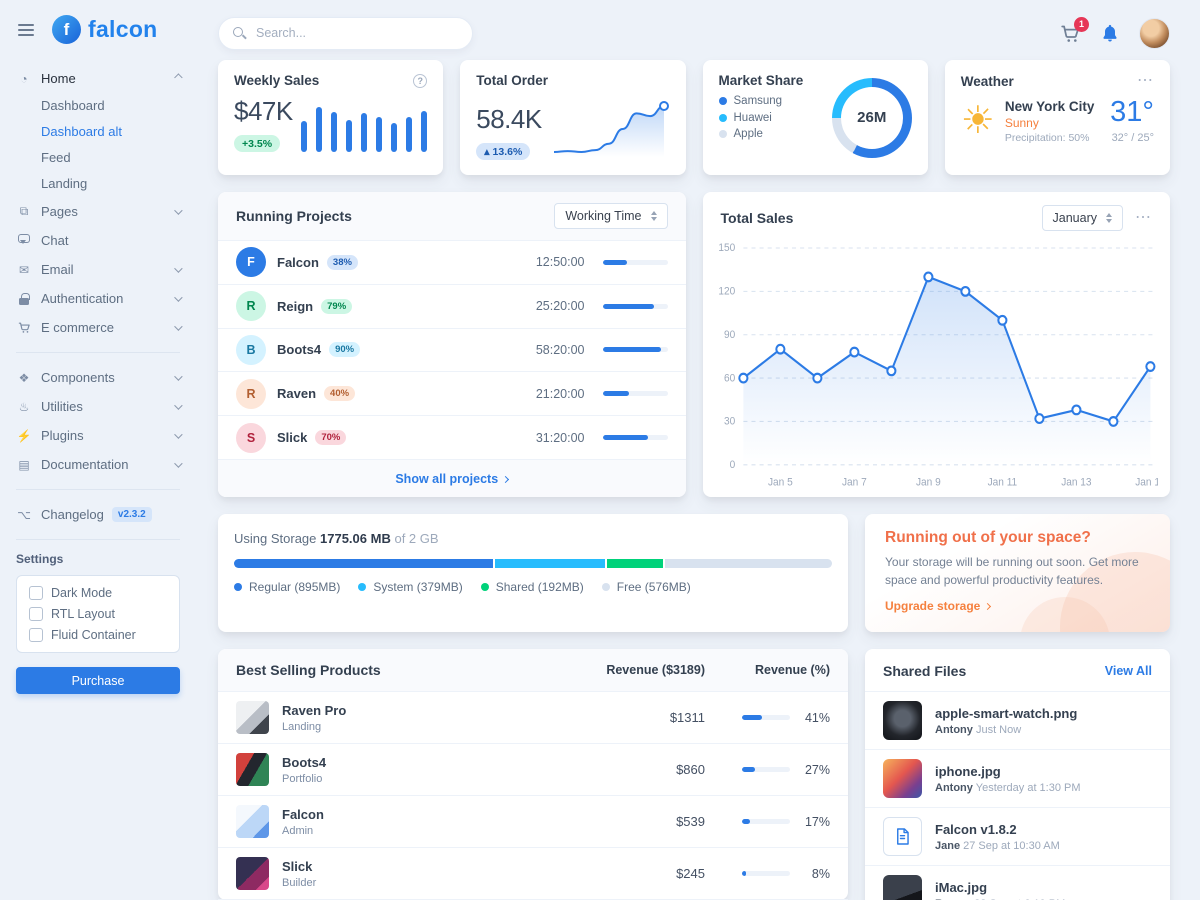 The image size is (1200, 900). What do you see at coordinates (1017, 883) in the screenshot?
I see `file-row: iMac.jpg Rowen 23 Sep at 6:10 PM` at bounding box center [1017, 883].